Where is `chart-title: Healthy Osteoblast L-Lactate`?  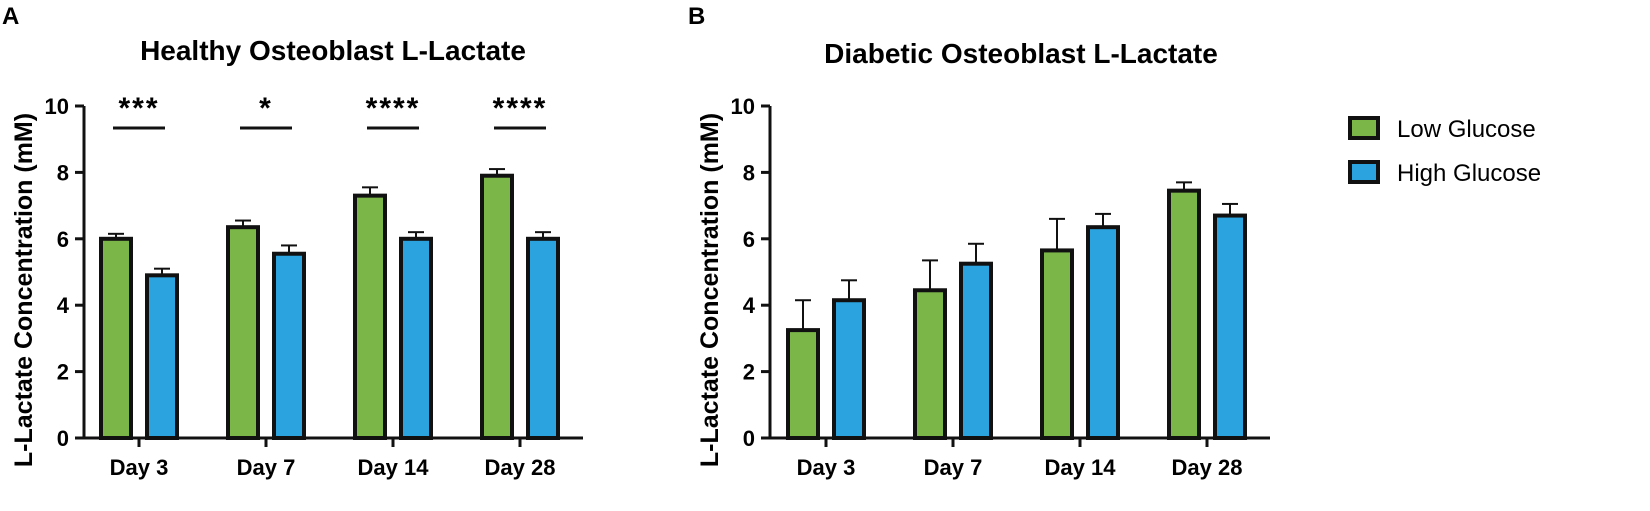
chart-title: Healthy Osteoblast L-Lactate is located at coordinates (333, 50).